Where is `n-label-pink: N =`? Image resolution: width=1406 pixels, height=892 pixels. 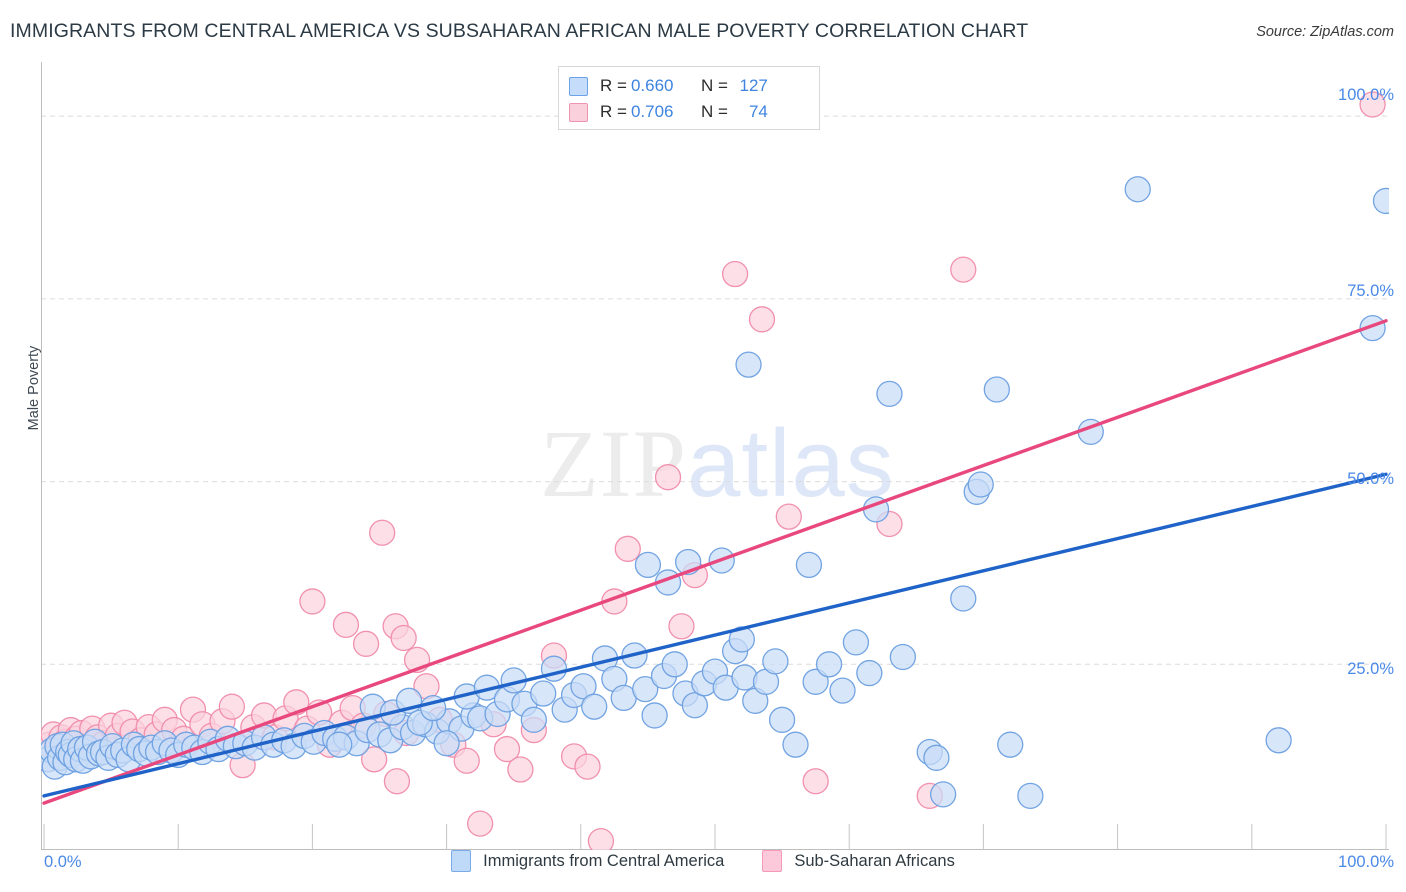 n-label-pink: N = is located at coordinates (714, 111).